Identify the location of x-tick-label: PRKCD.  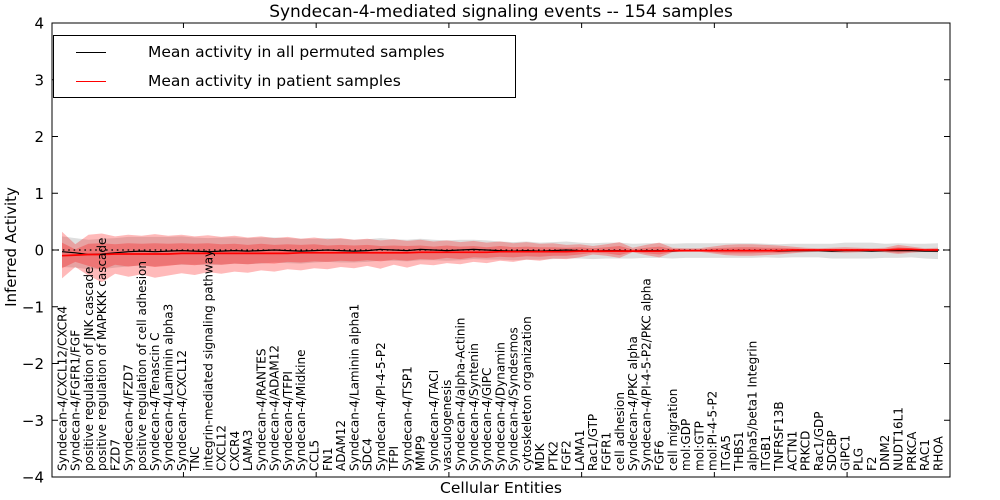
(806, 451).